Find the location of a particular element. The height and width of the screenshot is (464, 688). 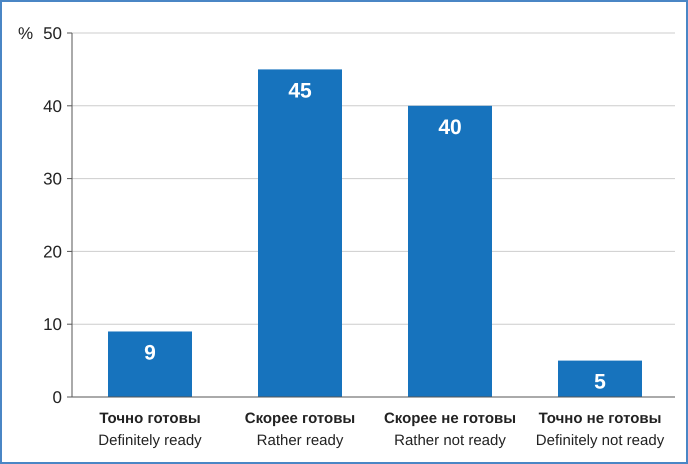

x-tick-label: Точно не готовы Definitely not ready is located at coordinates (600, 429).